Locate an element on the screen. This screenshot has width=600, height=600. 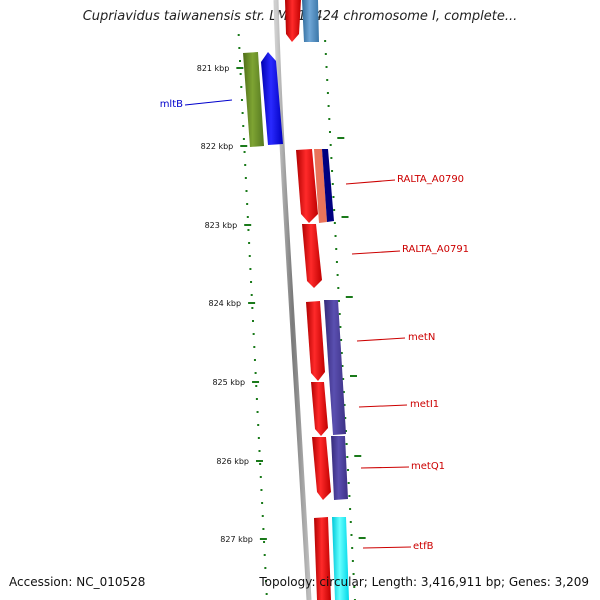
ruler-tick-label: 823 kbp is located at coordinates (221, 225).